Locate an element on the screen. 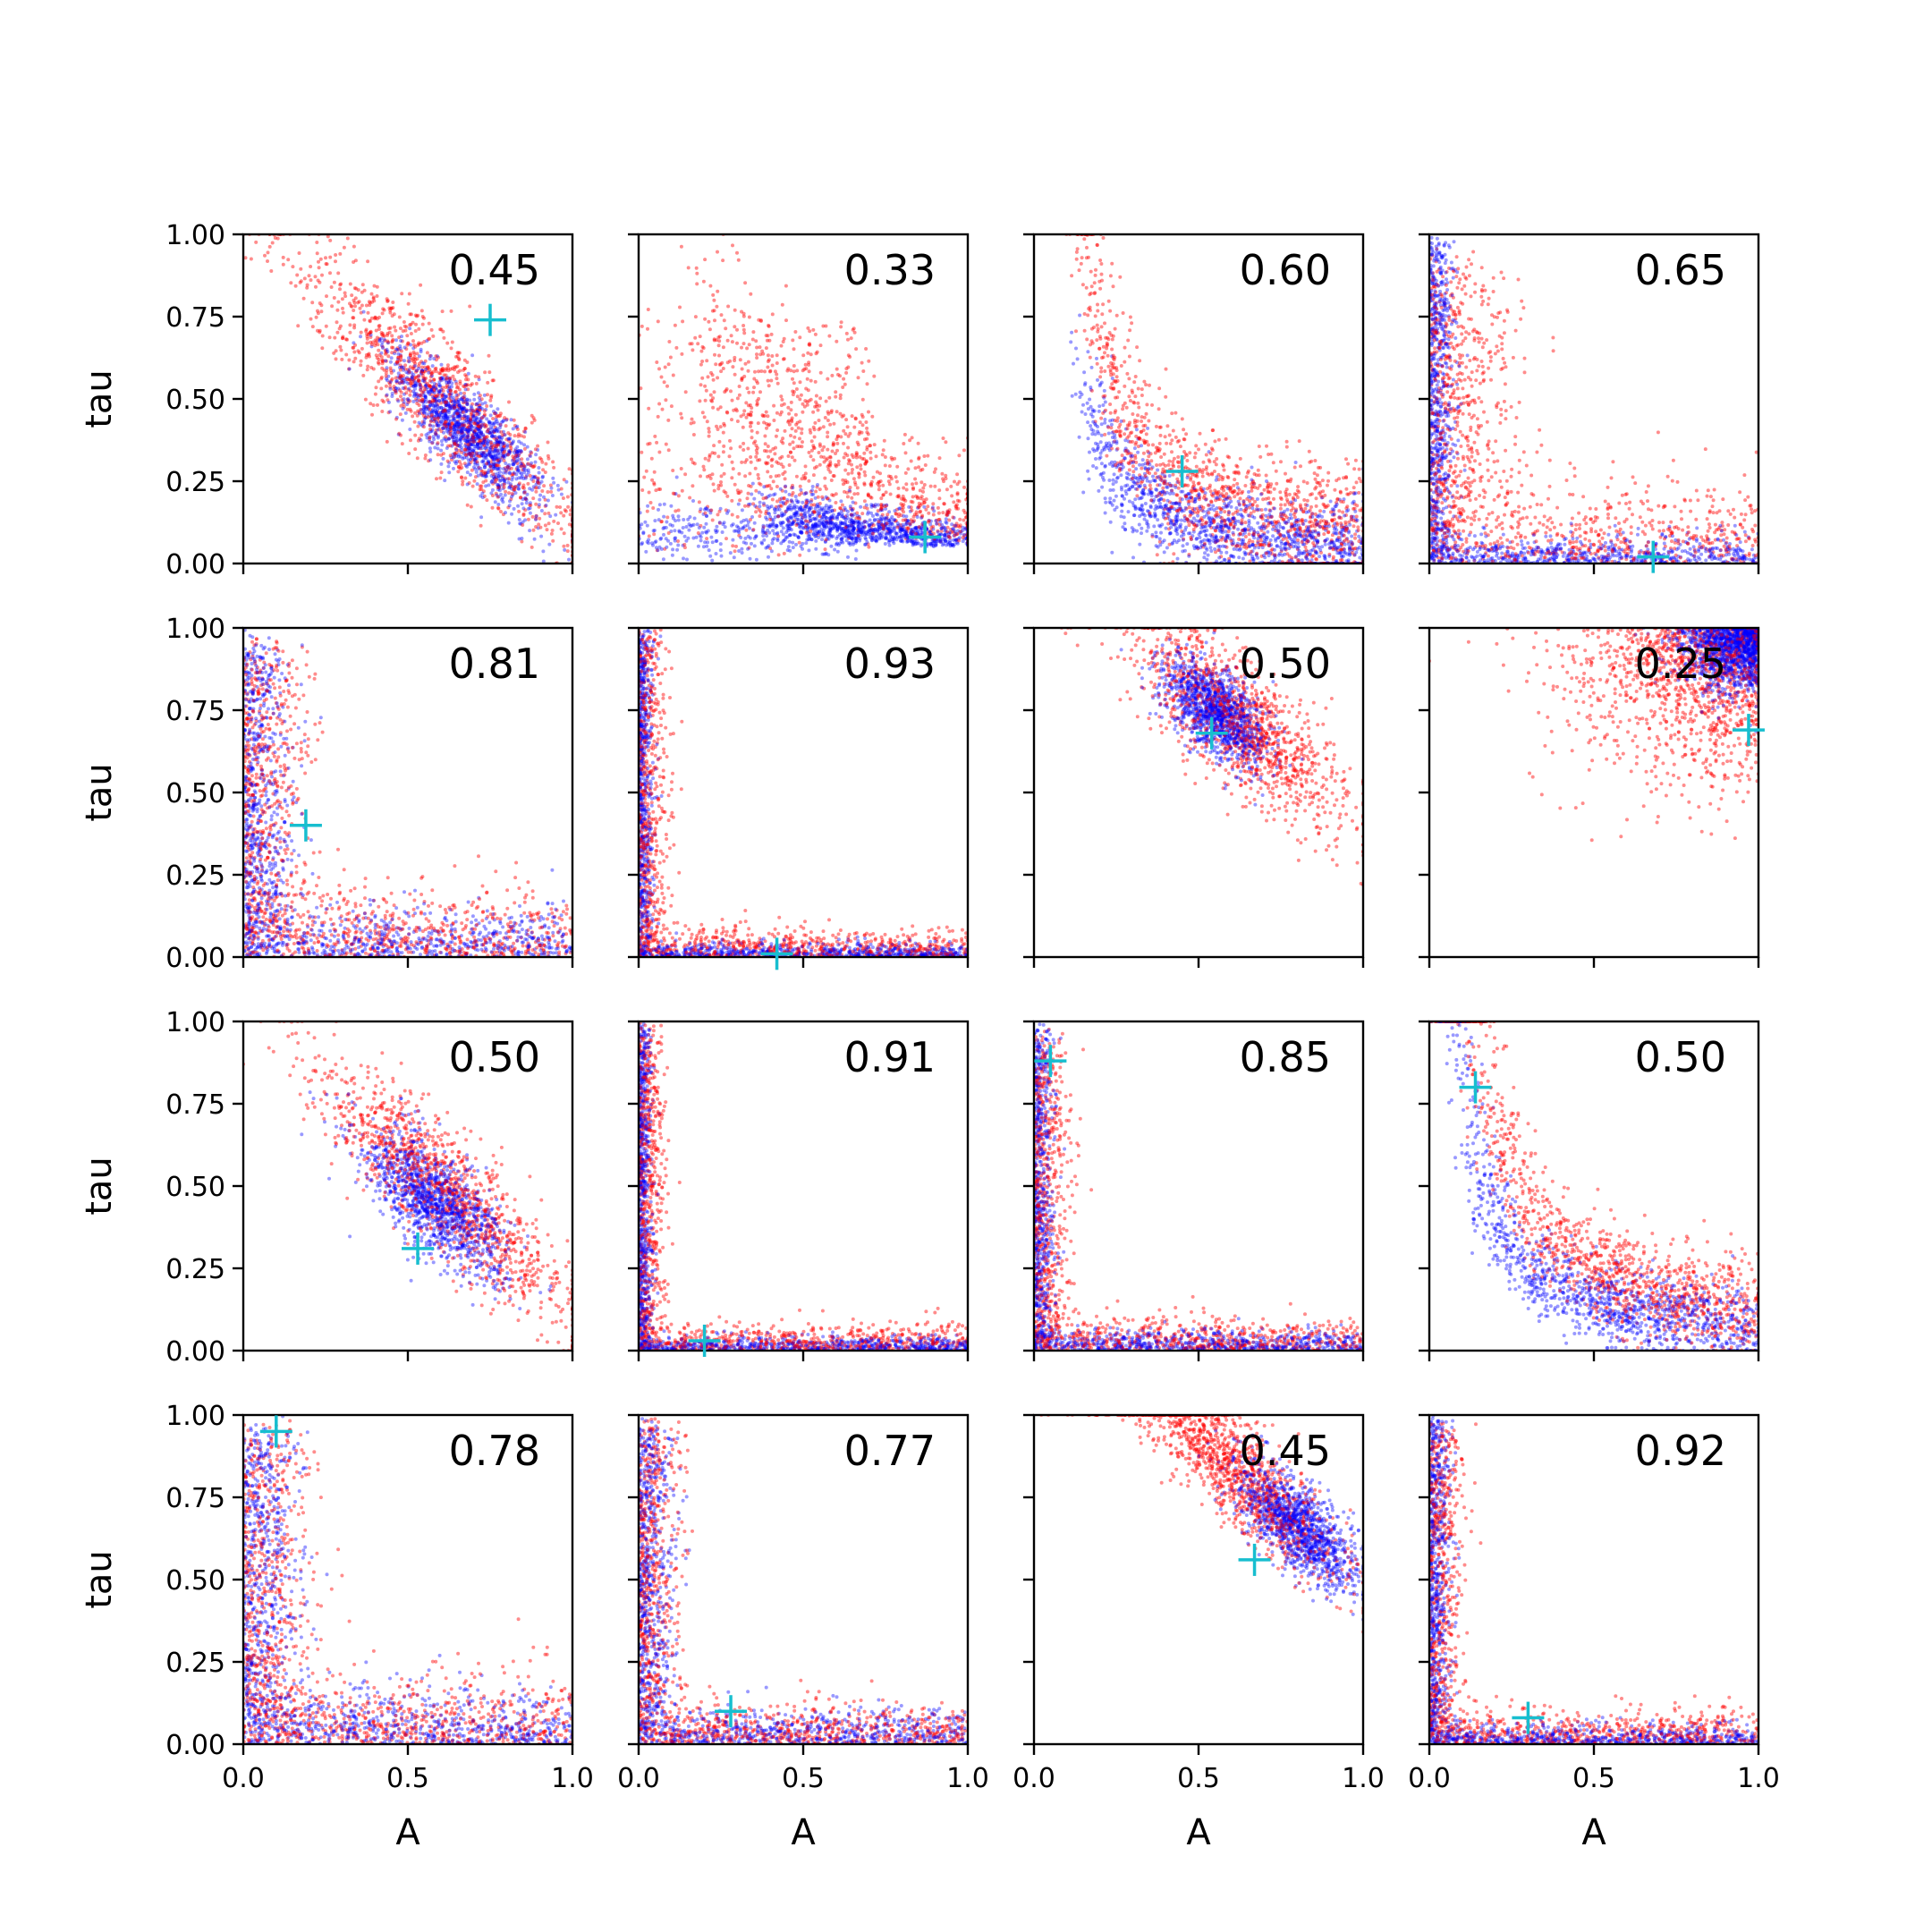 The height and width of the screenshot is (1932, 1932). y-tick-label: 0.25 is located at coordinates (195, 482).